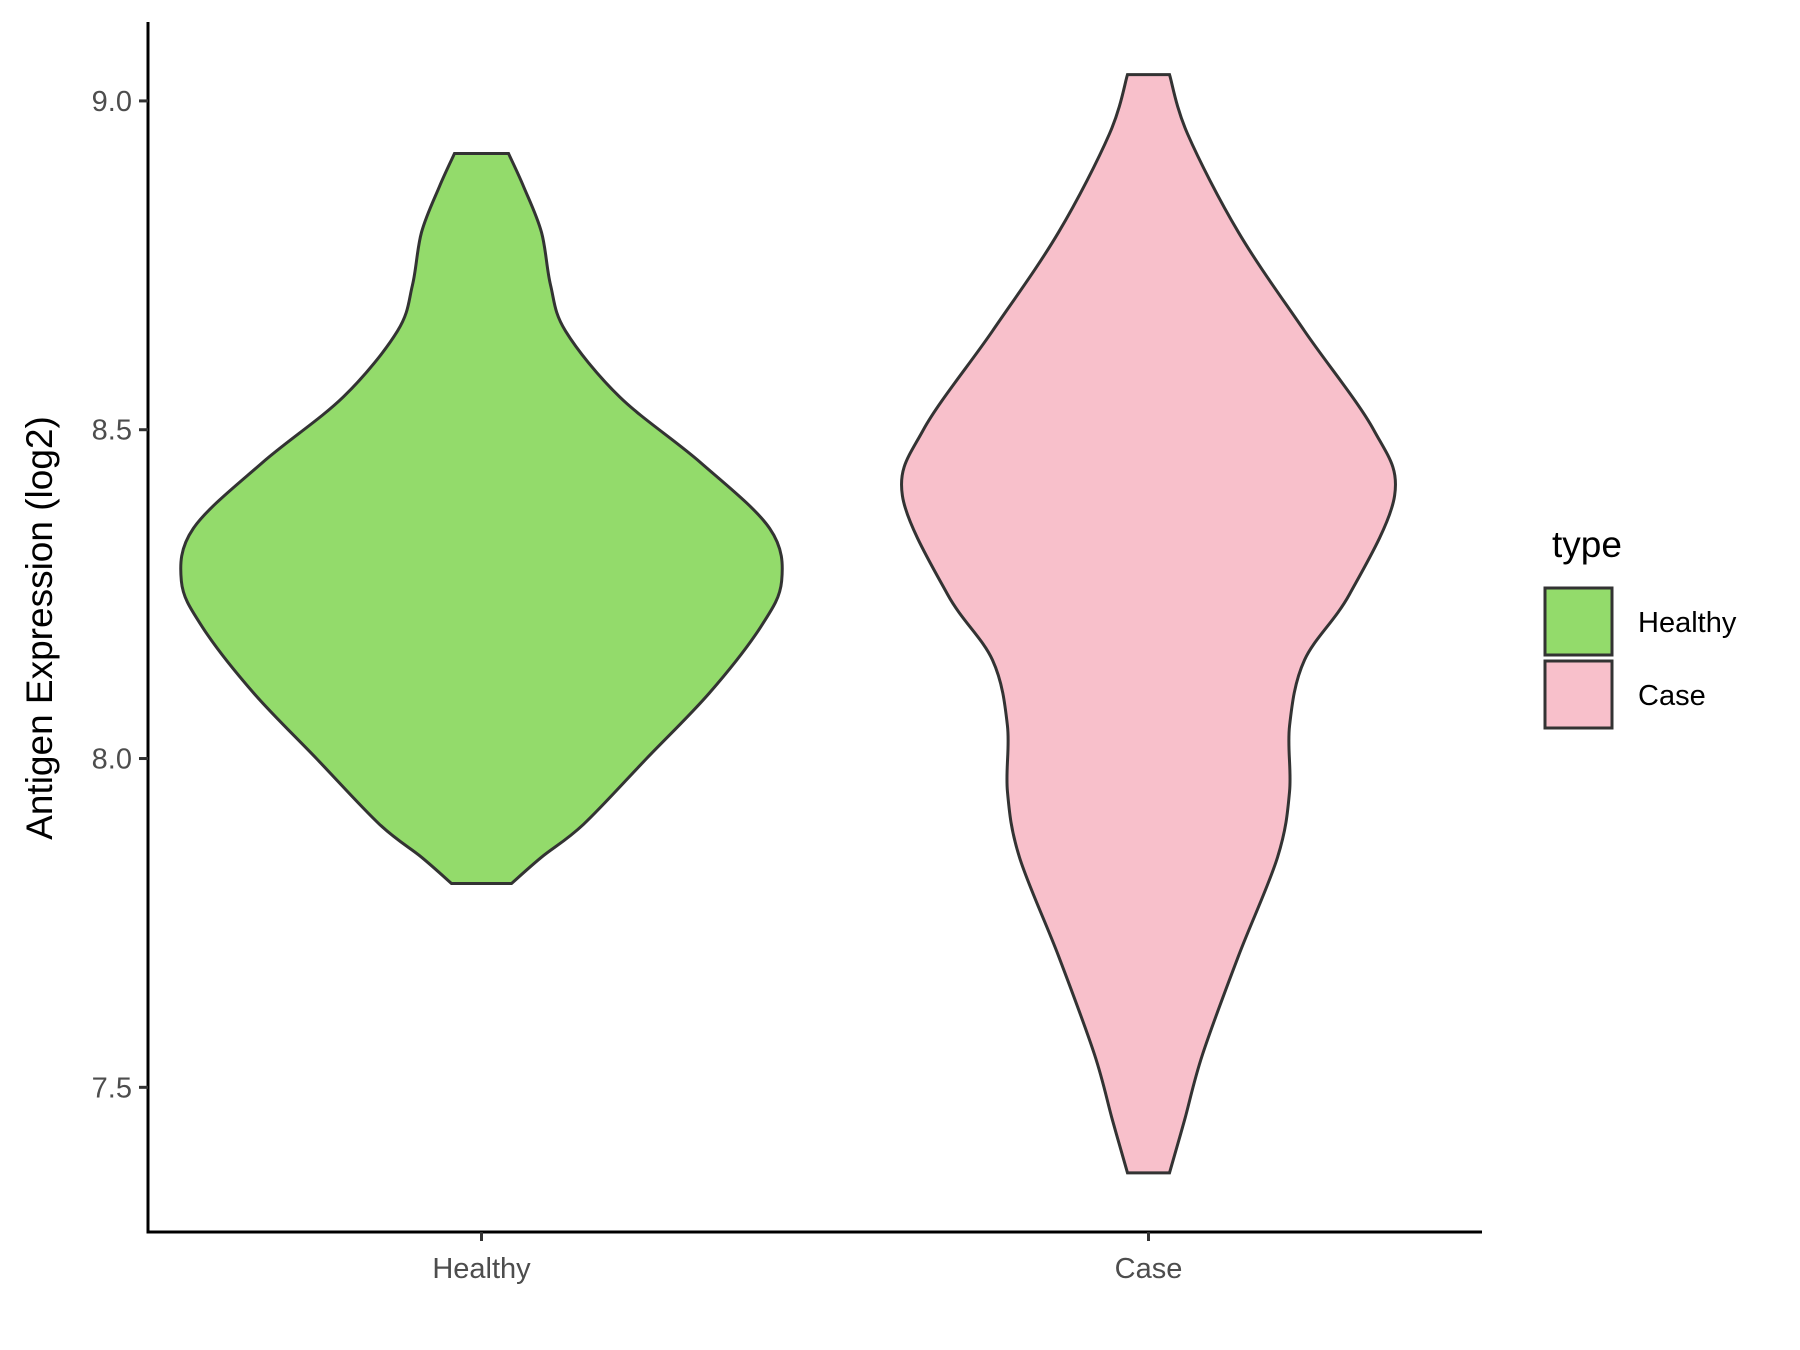 The image size is (1800, 1350). I want to click on x-tick-label-healthy: Healthy, so click(481, 1269).